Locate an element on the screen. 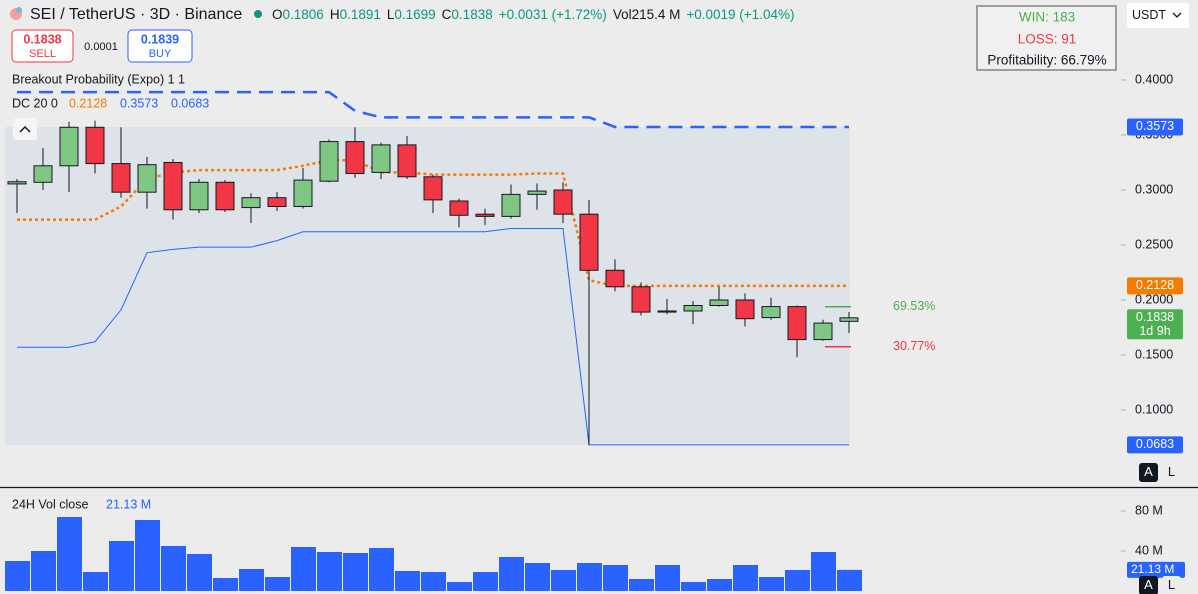 This screenshot has width=1198, height=594. buy-box is located at coordinates (160, 46).